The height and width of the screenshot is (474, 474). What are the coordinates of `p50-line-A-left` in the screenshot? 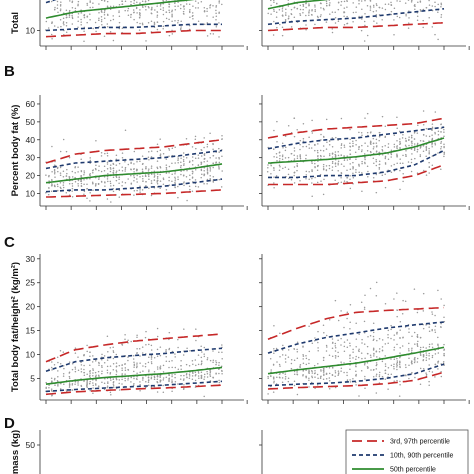 It's located at (120, 9).